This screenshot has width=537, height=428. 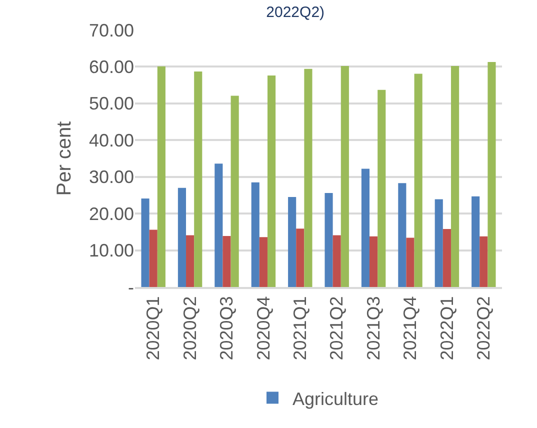 I want to click on x-tick-label: 2020Q3, so click(x=226, y=328).